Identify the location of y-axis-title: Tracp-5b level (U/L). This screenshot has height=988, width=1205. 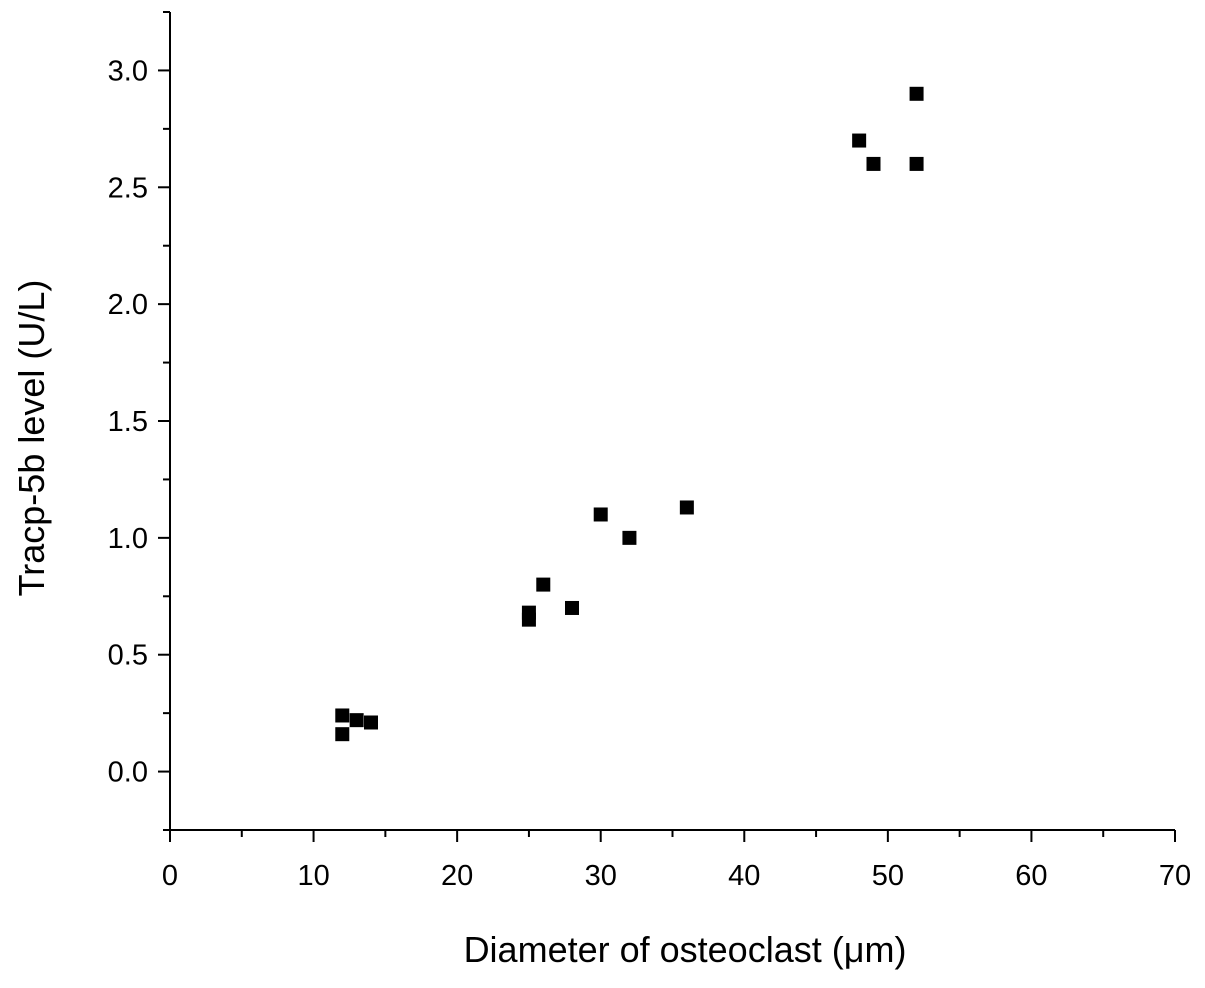
(31, 438).